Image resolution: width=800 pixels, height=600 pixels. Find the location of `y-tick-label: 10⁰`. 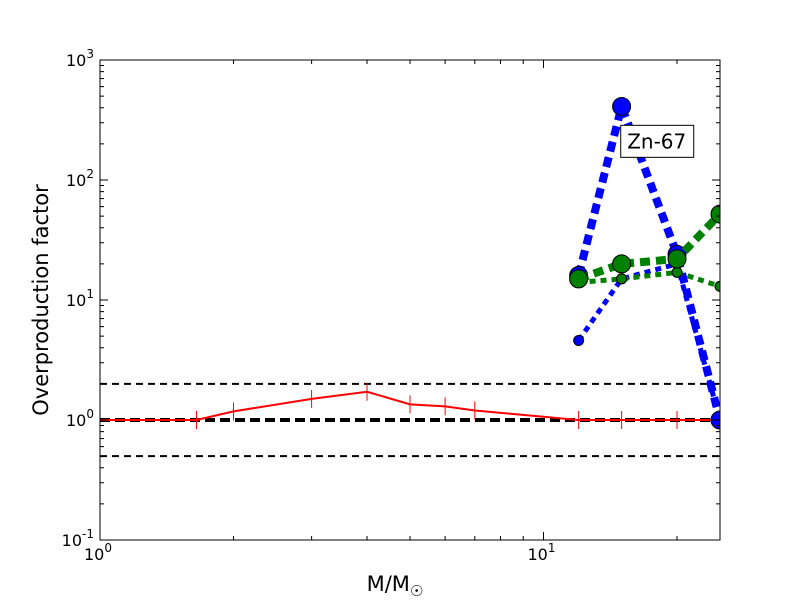

y-tick-label: 10⁰ is located at coordinates (80, 418).